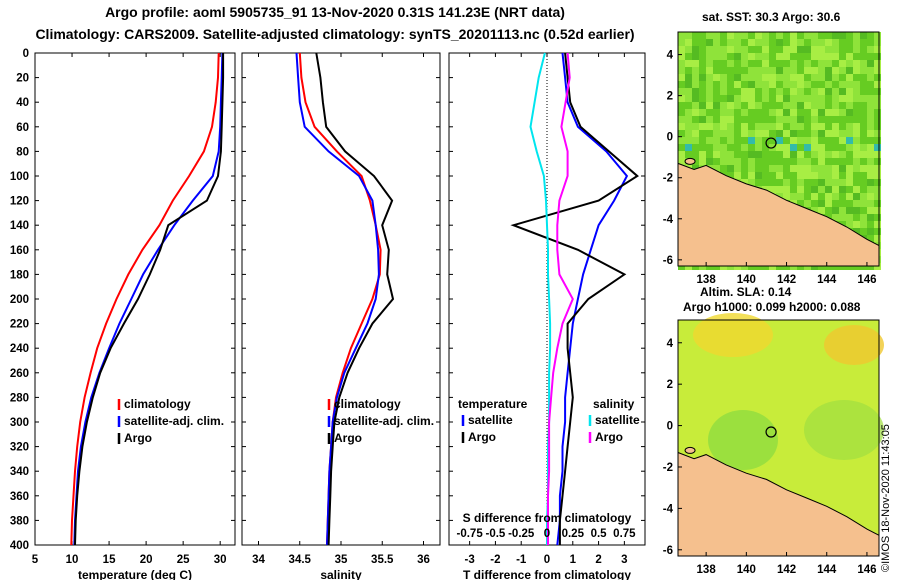 The width and height of the screenshot is (900, 580). What do you see at coordinates (707, 570) in the screenshot?
I see `map-x-tick-label: 138` at bounding box center [707, 570].